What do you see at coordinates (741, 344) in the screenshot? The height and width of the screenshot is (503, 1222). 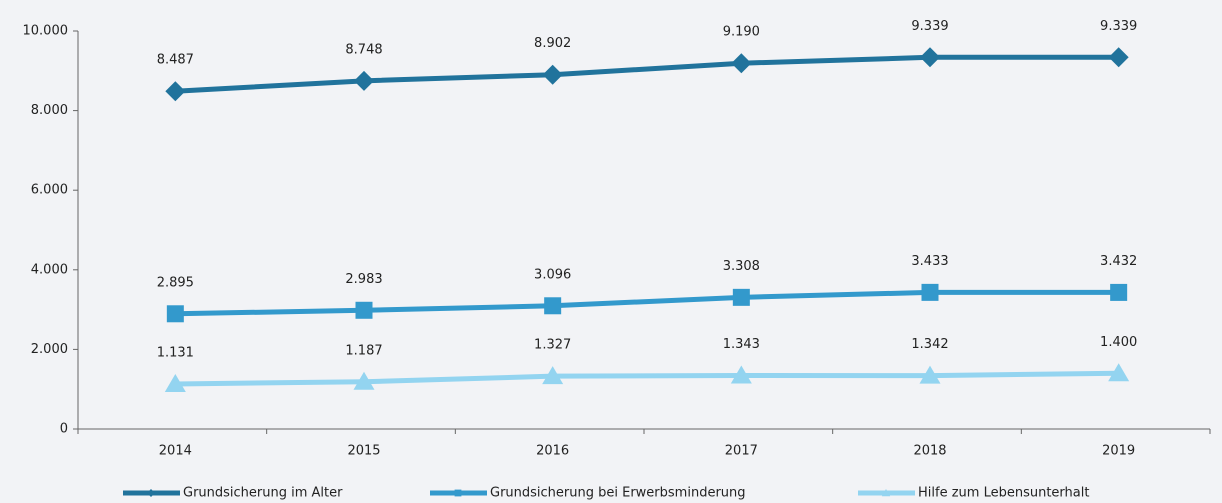 I see `data-label: 1.343` at bounding box center [741, 344].